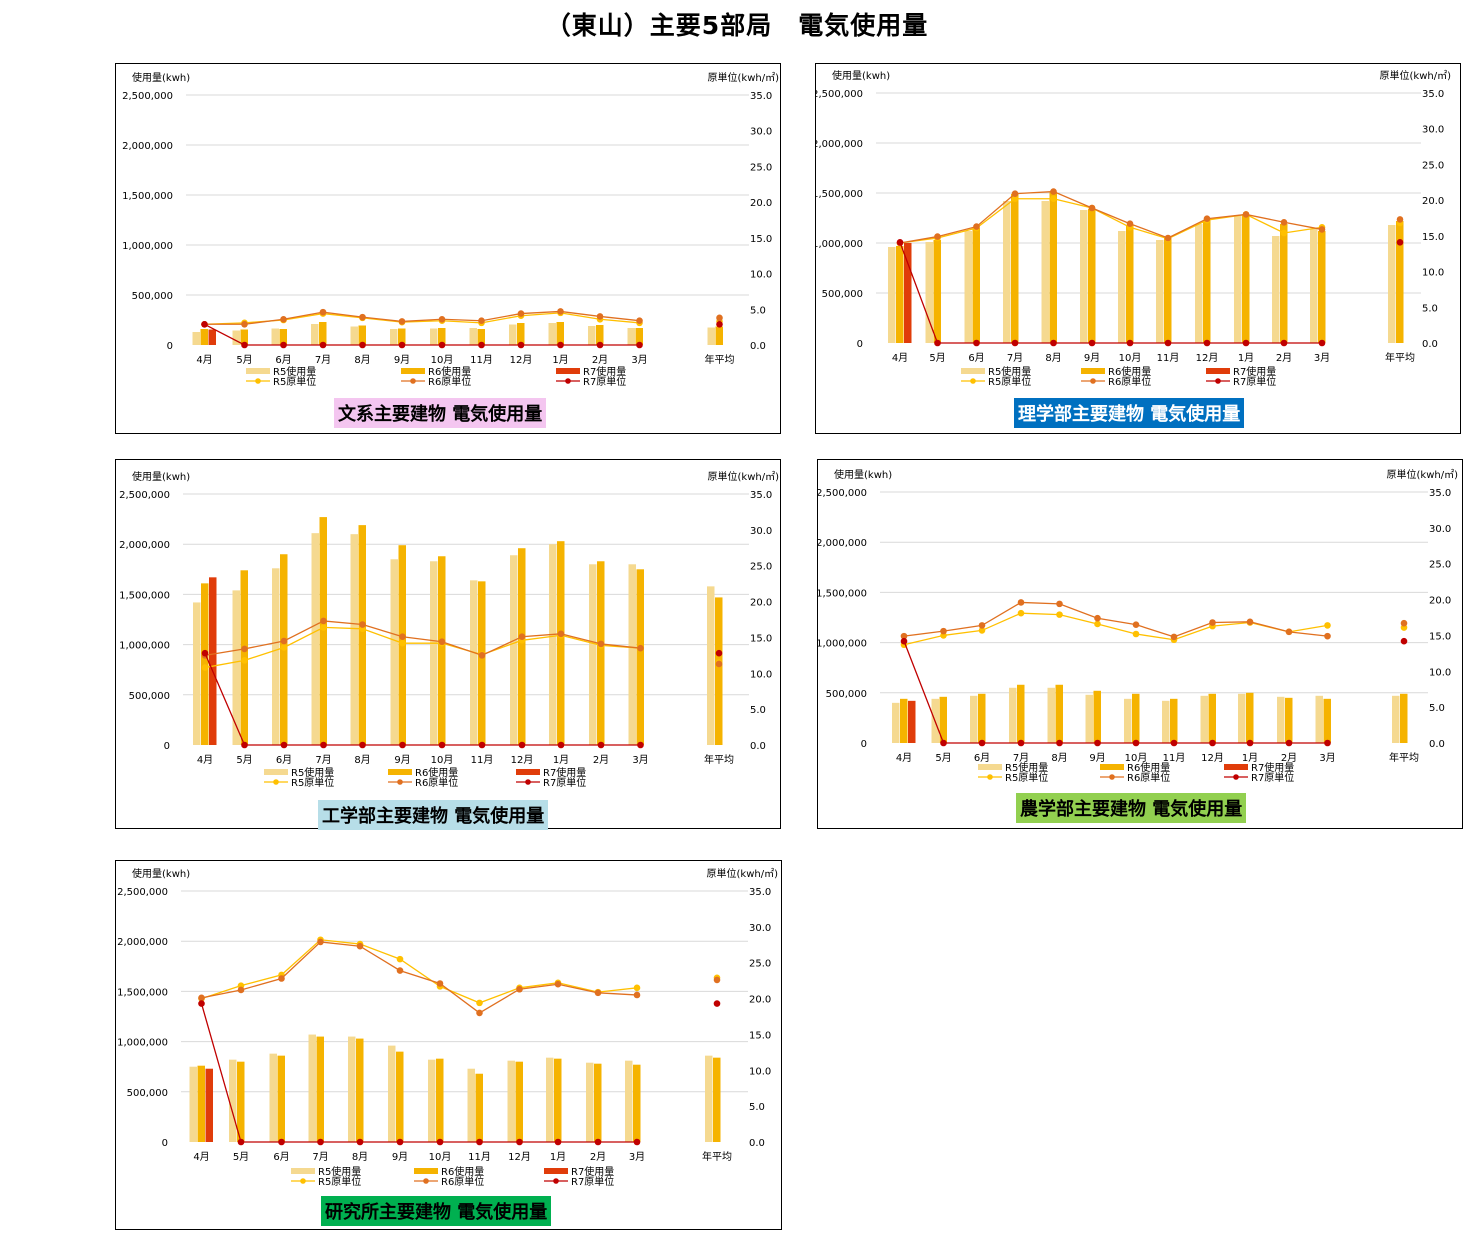 Image resolution: width=1474 pixels, height=1251 pixels. I want to click on y-tick-label: 500,000, so click(149, 696).